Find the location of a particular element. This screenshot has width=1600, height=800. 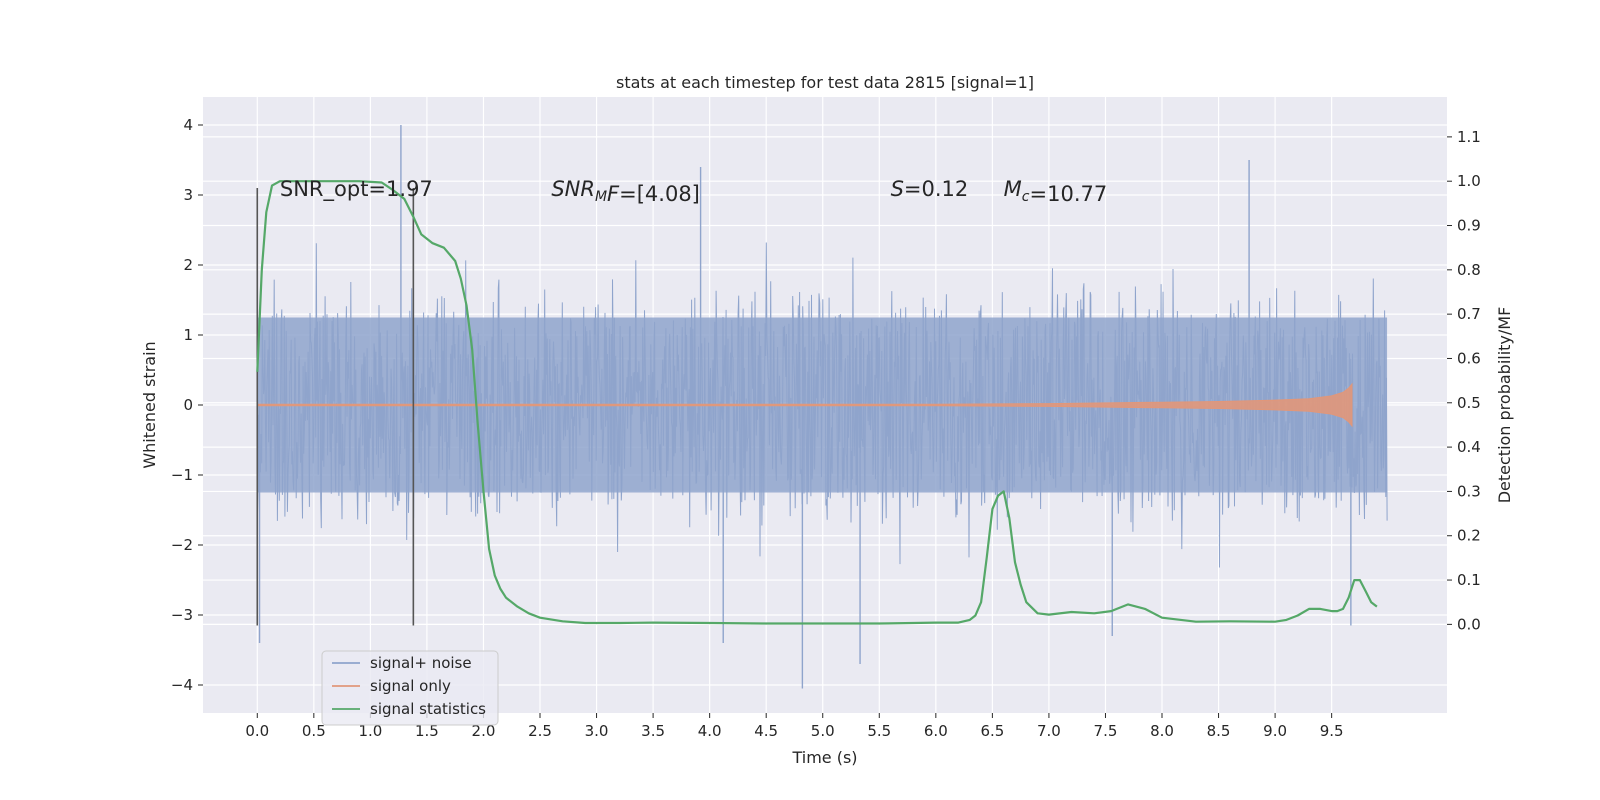

annotation-mc: Mc=10.77 is located at coordinates (1056, 191).